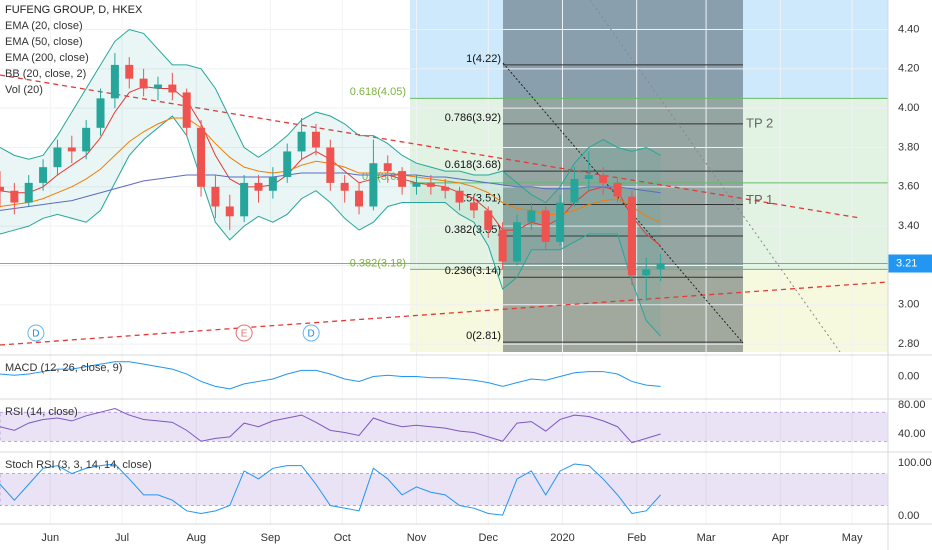 This screenshot has width=932, height=550. I want to click on legend-entry: EMA (200, close), so click(47, 58).